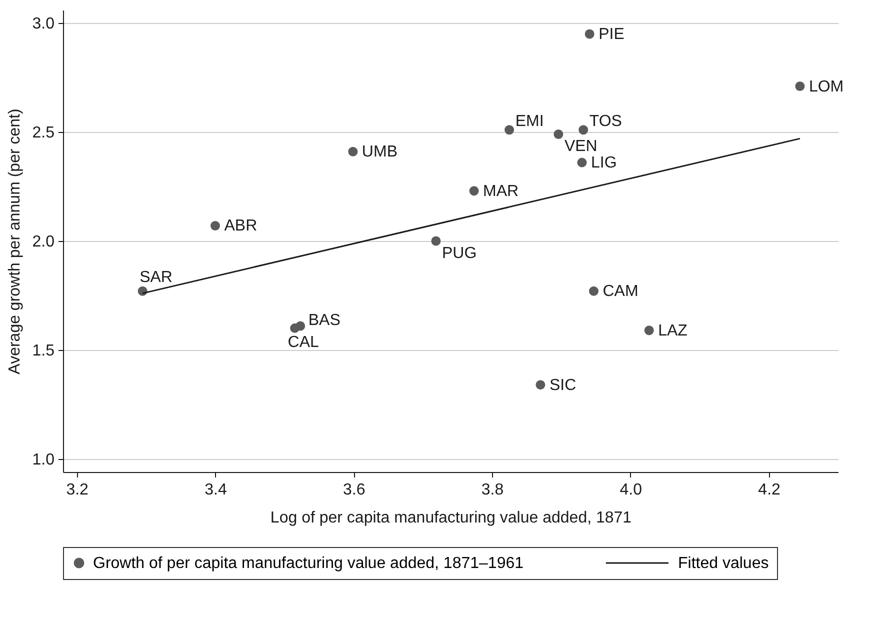  I want to click on y-tick-label: 3.0, so click(43, 24).